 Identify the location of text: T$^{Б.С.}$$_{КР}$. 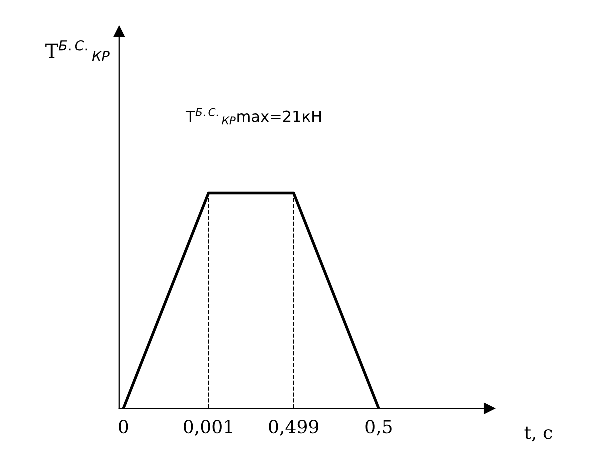
(78, 51).